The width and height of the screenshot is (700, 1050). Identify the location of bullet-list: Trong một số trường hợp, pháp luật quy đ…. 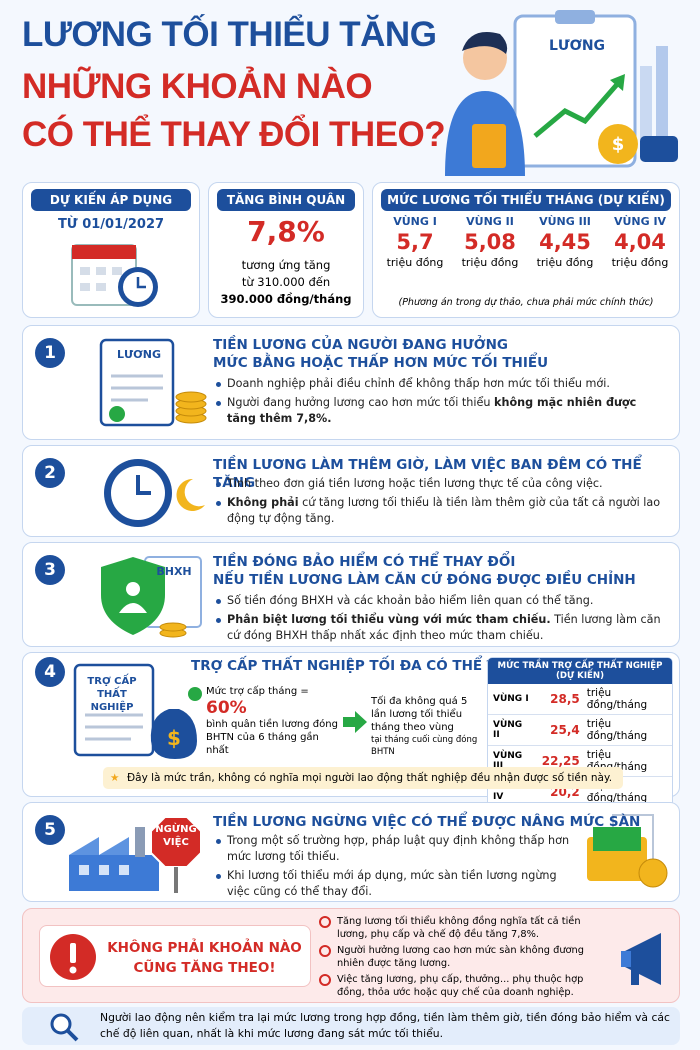
(393, 868).